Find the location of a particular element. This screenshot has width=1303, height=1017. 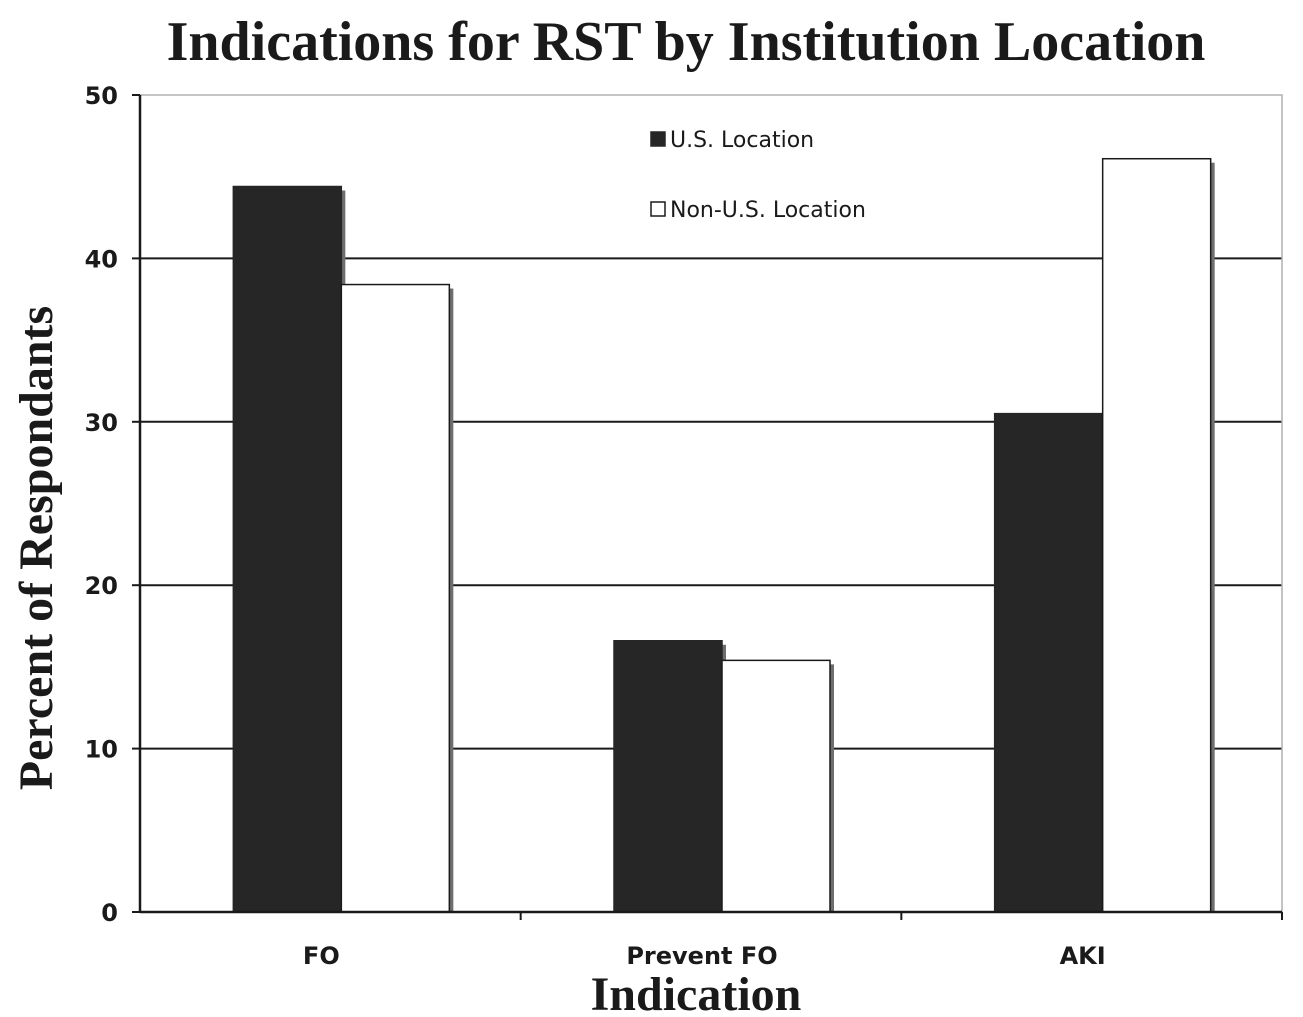

y-tick-label: 20 is located at coordinates (101, 586).